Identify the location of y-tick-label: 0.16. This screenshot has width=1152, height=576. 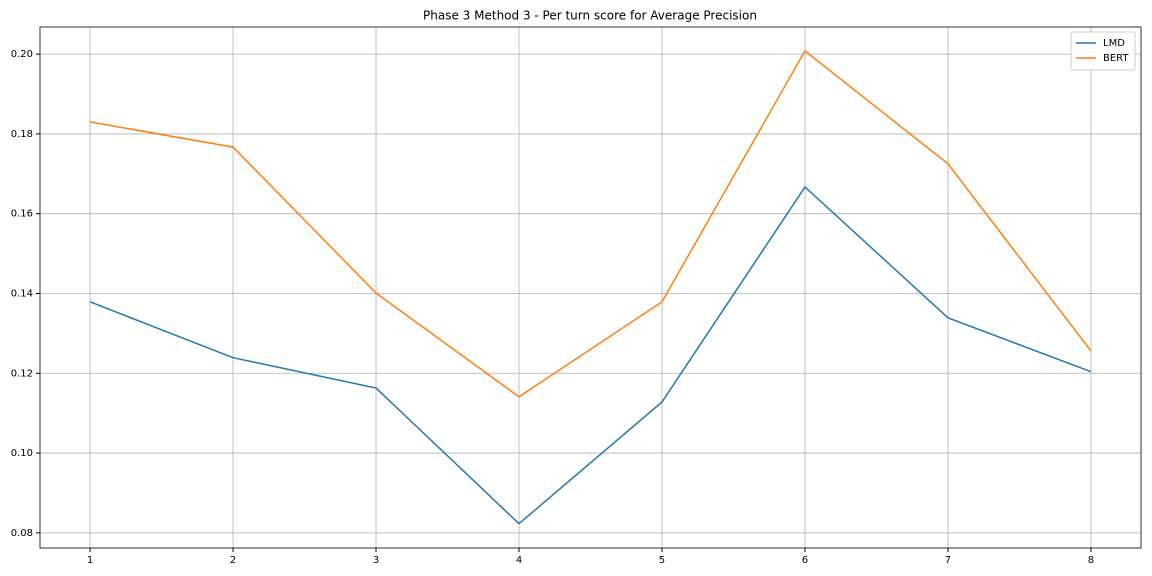
(22, 214).